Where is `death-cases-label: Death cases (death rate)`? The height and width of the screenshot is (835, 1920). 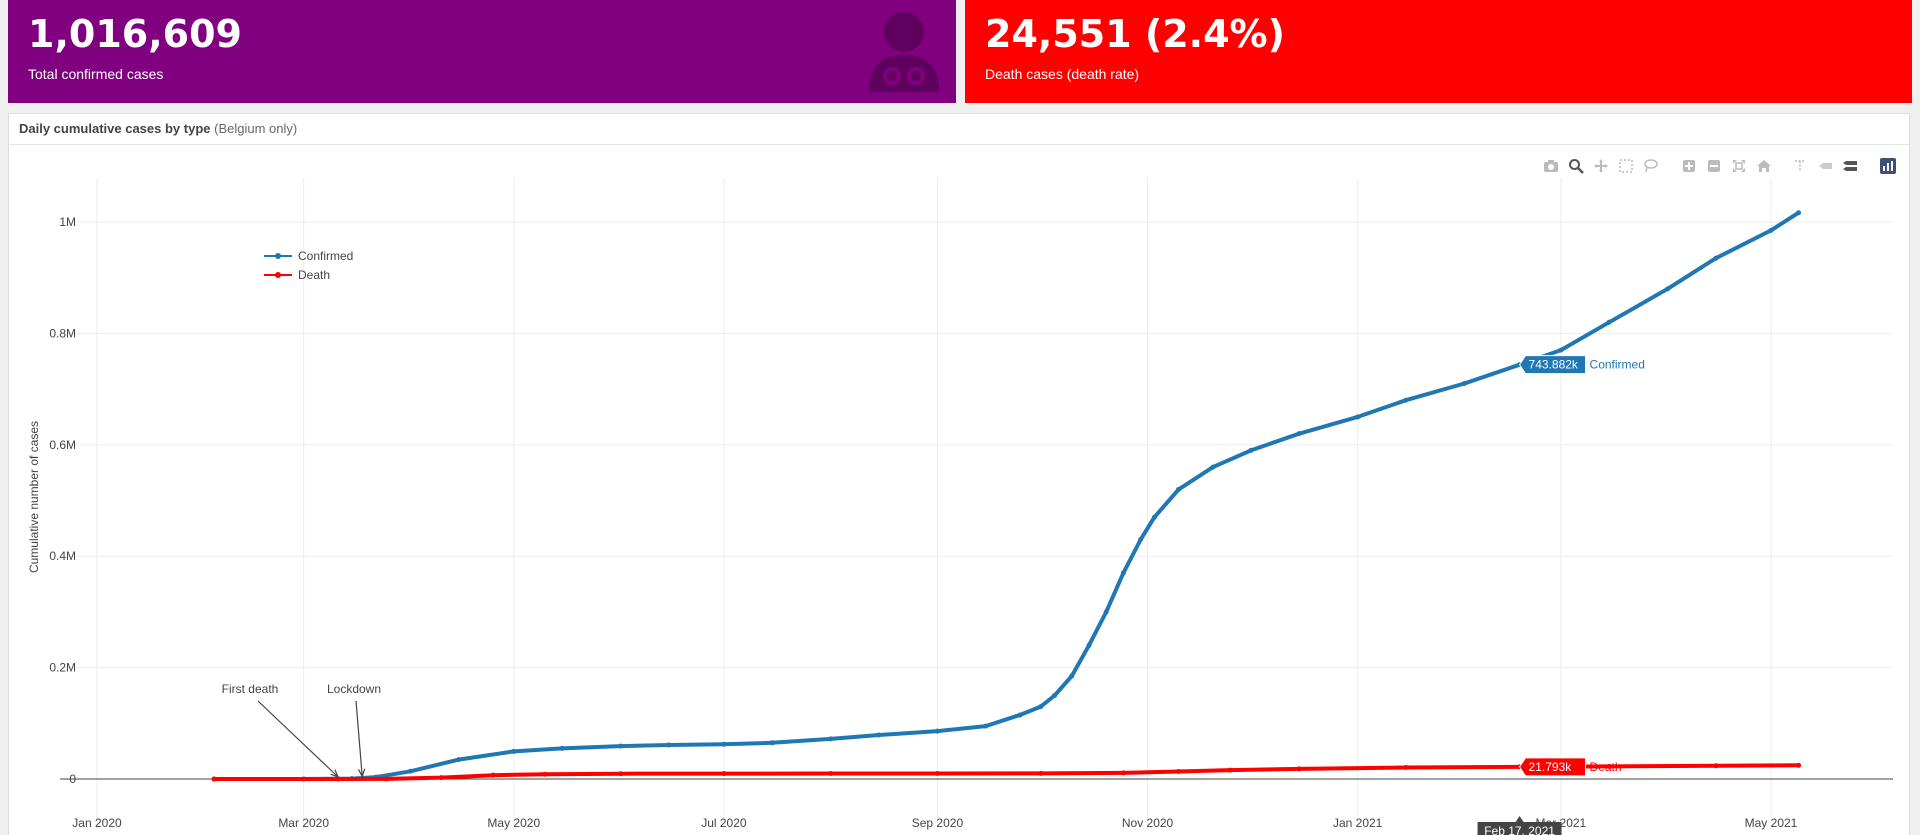 death-cases-label: Death cases (death rate) is located at coordinates (1062, 74).